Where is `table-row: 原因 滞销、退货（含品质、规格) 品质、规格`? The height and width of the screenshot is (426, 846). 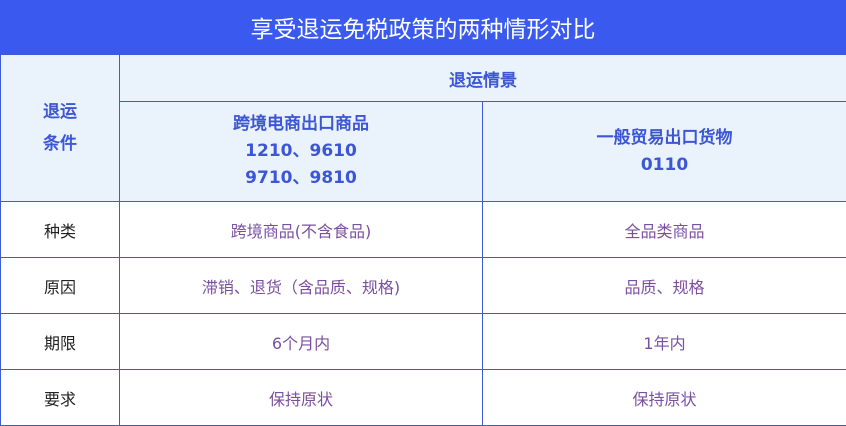
table-row: 原因 滞销、退货（含品质、规格) 品质、规格 is located at coordinates (423, 285).